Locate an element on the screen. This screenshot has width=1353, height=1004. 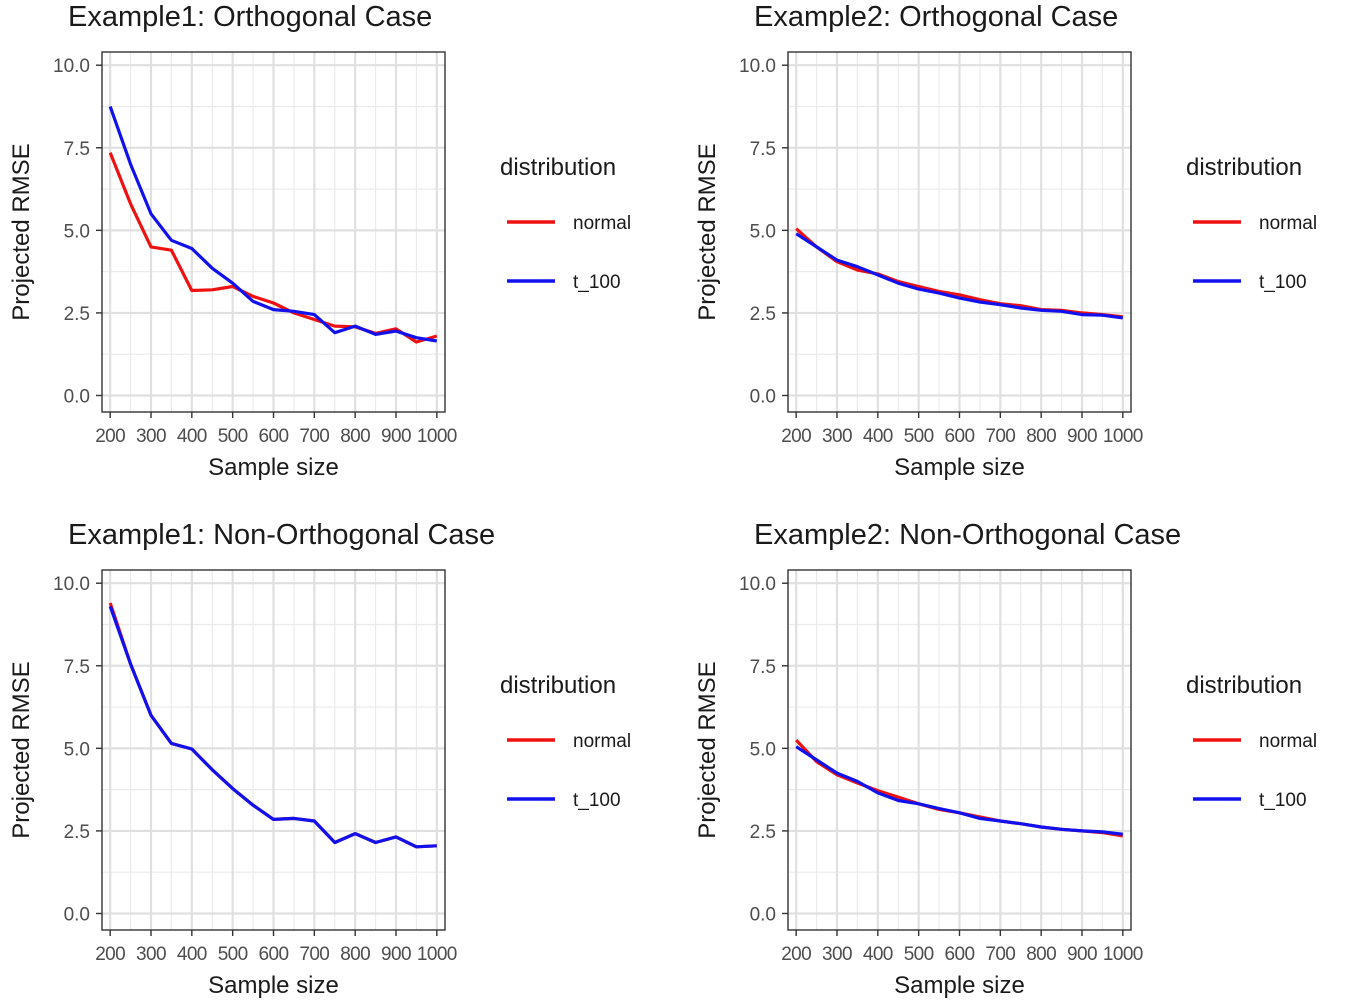
chart-title: Example2: Non-Orthogonal Case is located at coordinates (967, 535).